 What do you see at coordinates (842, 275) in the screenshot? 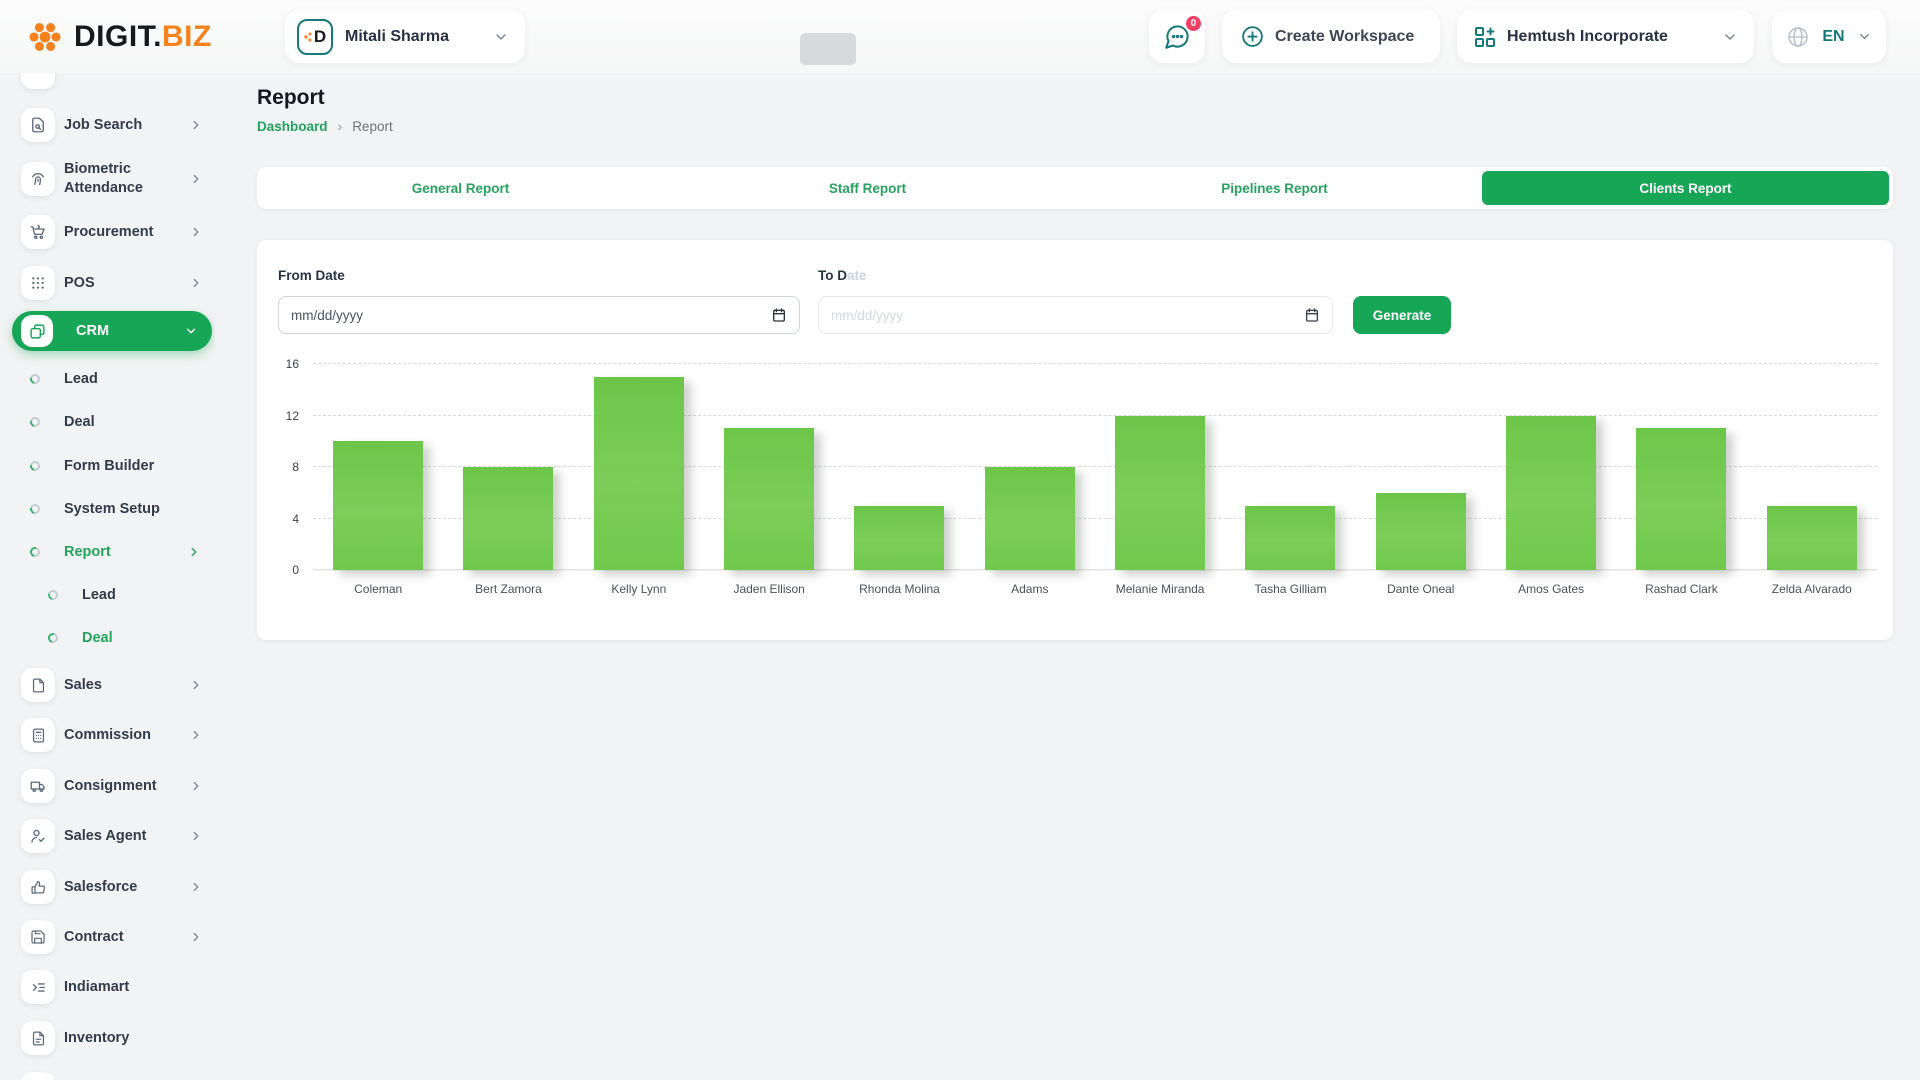
I see `to-date-label: To Date` at bounding box center [842, 275].